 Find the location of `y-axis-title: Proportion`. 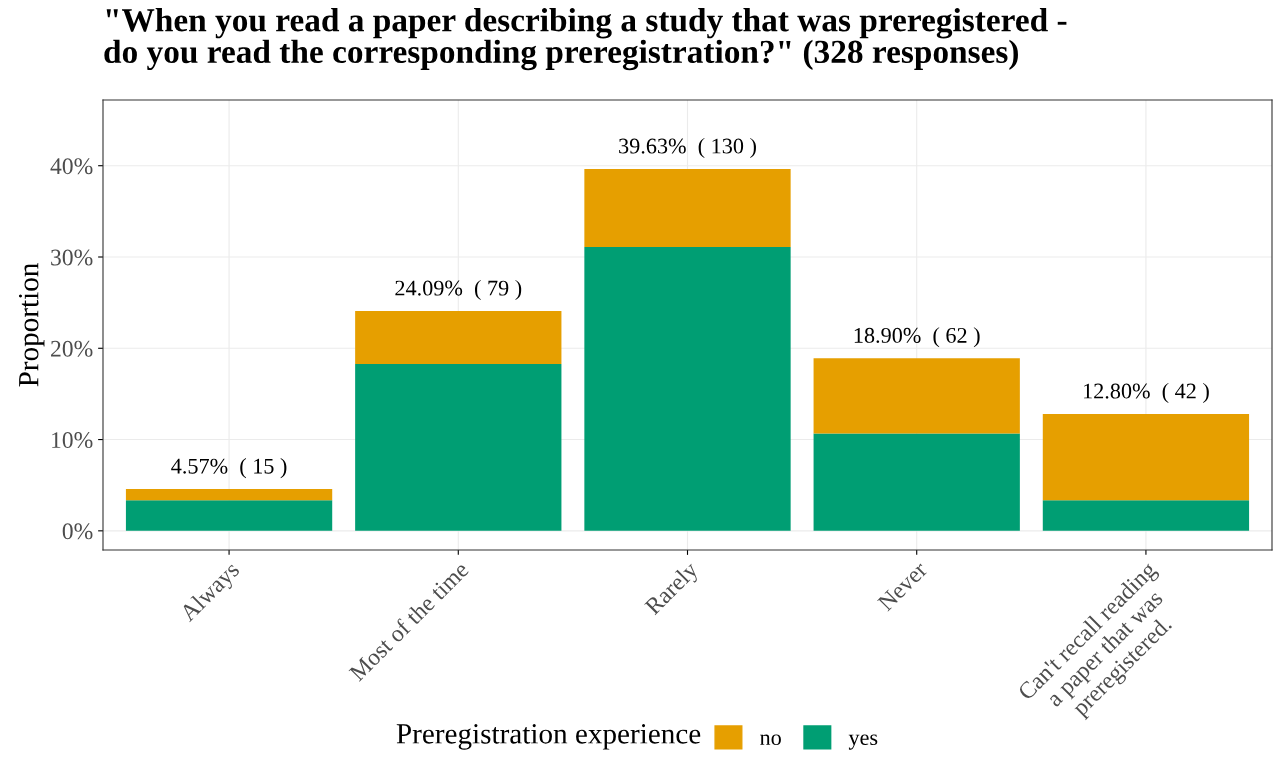

y-axis-title: Proportion is located at coordinates (31, 325).